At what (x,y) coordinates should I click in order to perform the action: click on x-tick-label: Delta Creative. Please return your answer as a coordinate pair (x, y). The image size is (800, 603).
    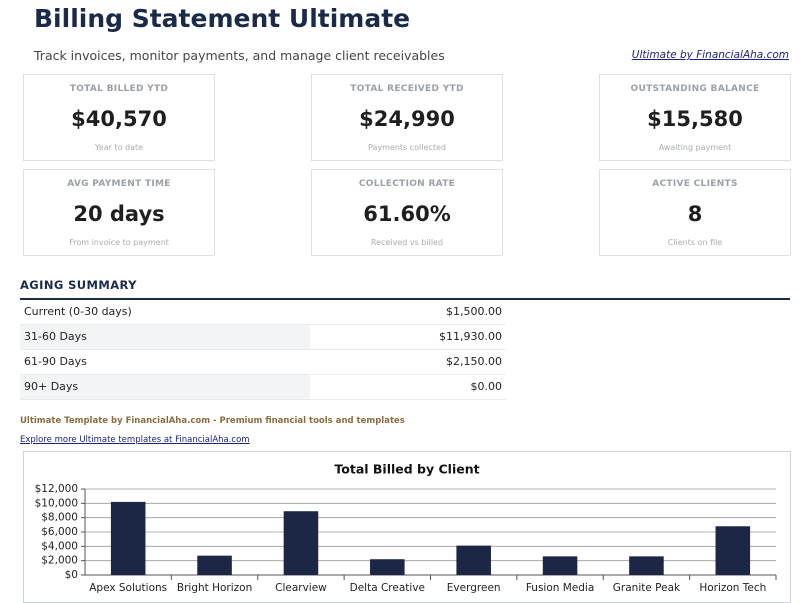
    Looking at the image, I should click on (387, 588).